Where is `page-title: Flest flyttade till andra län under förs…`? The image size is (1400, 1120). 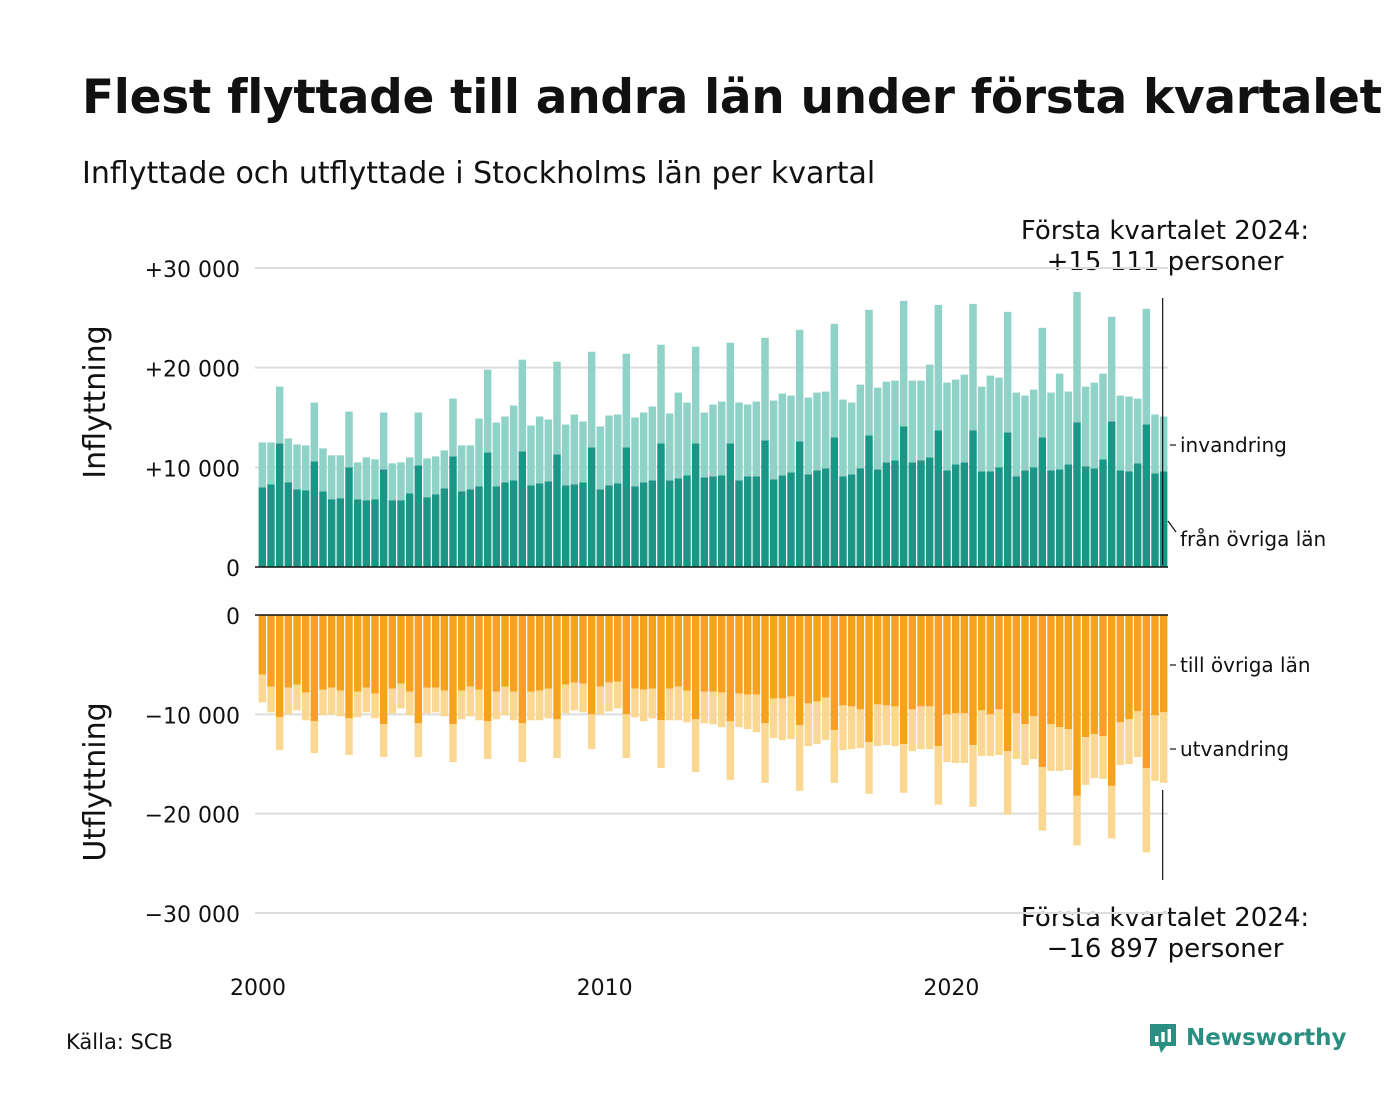
page-title: Flest flyttade till andra län under förs… is located at coordinates (732, 97).